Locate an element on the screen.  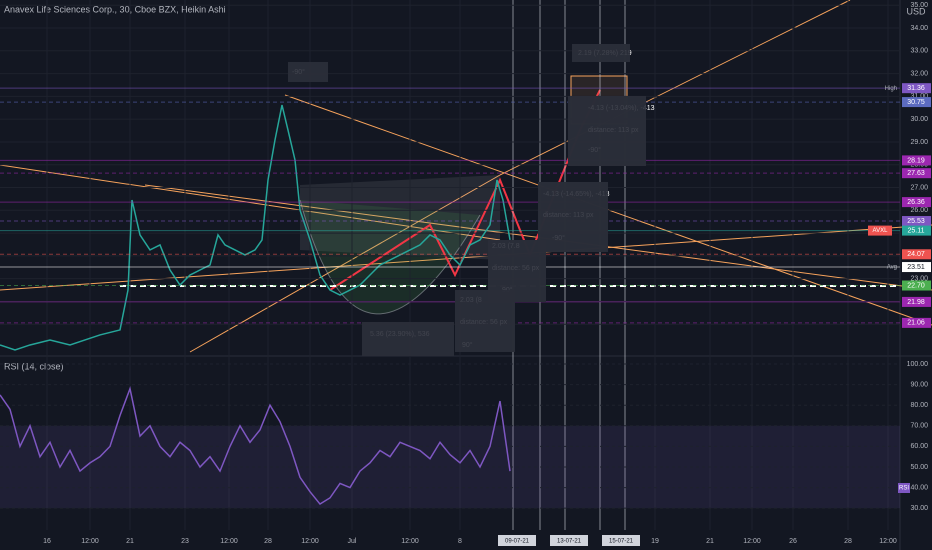
price-tag-label: 28.19 is located at coordinates (916, 160).